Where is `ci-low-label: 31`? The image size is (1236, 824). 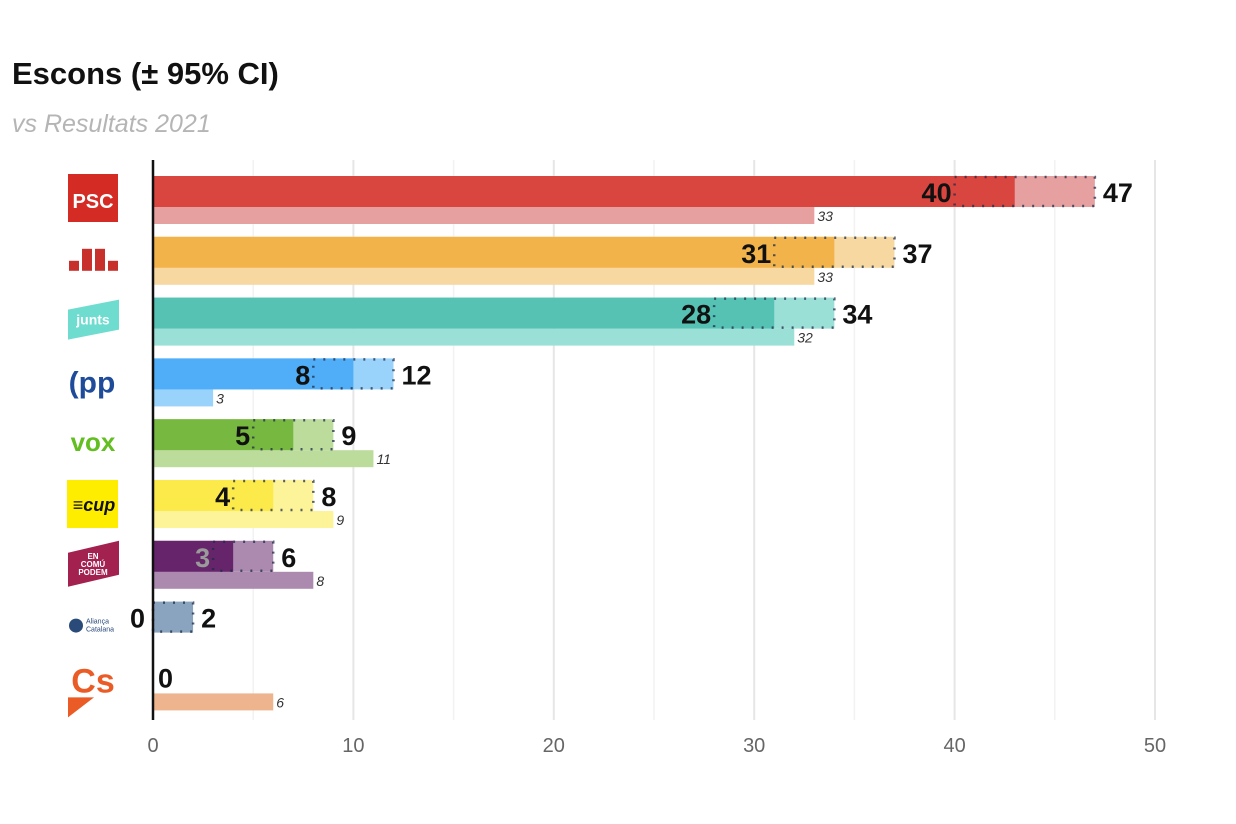
ci-low-label: 31 is located at coordinates (756, 254).